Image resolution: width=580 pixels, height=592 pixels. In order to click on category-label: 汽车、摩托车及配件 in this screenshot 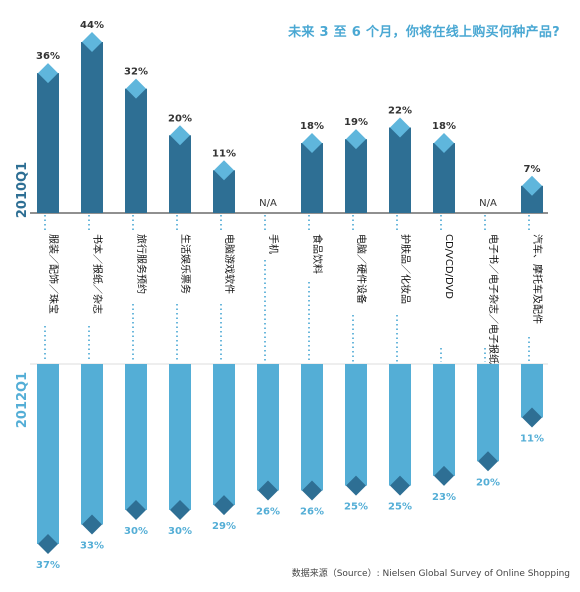, I will do `click(537, 279)`.